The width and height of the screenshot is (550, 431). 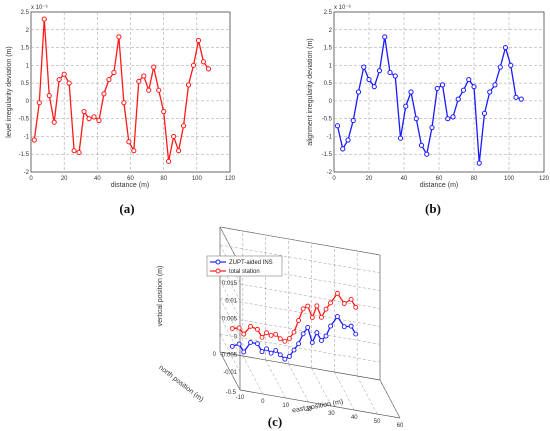 I want to click on chart-a-ytick-label: 1.5, so click(x=25, y=49).